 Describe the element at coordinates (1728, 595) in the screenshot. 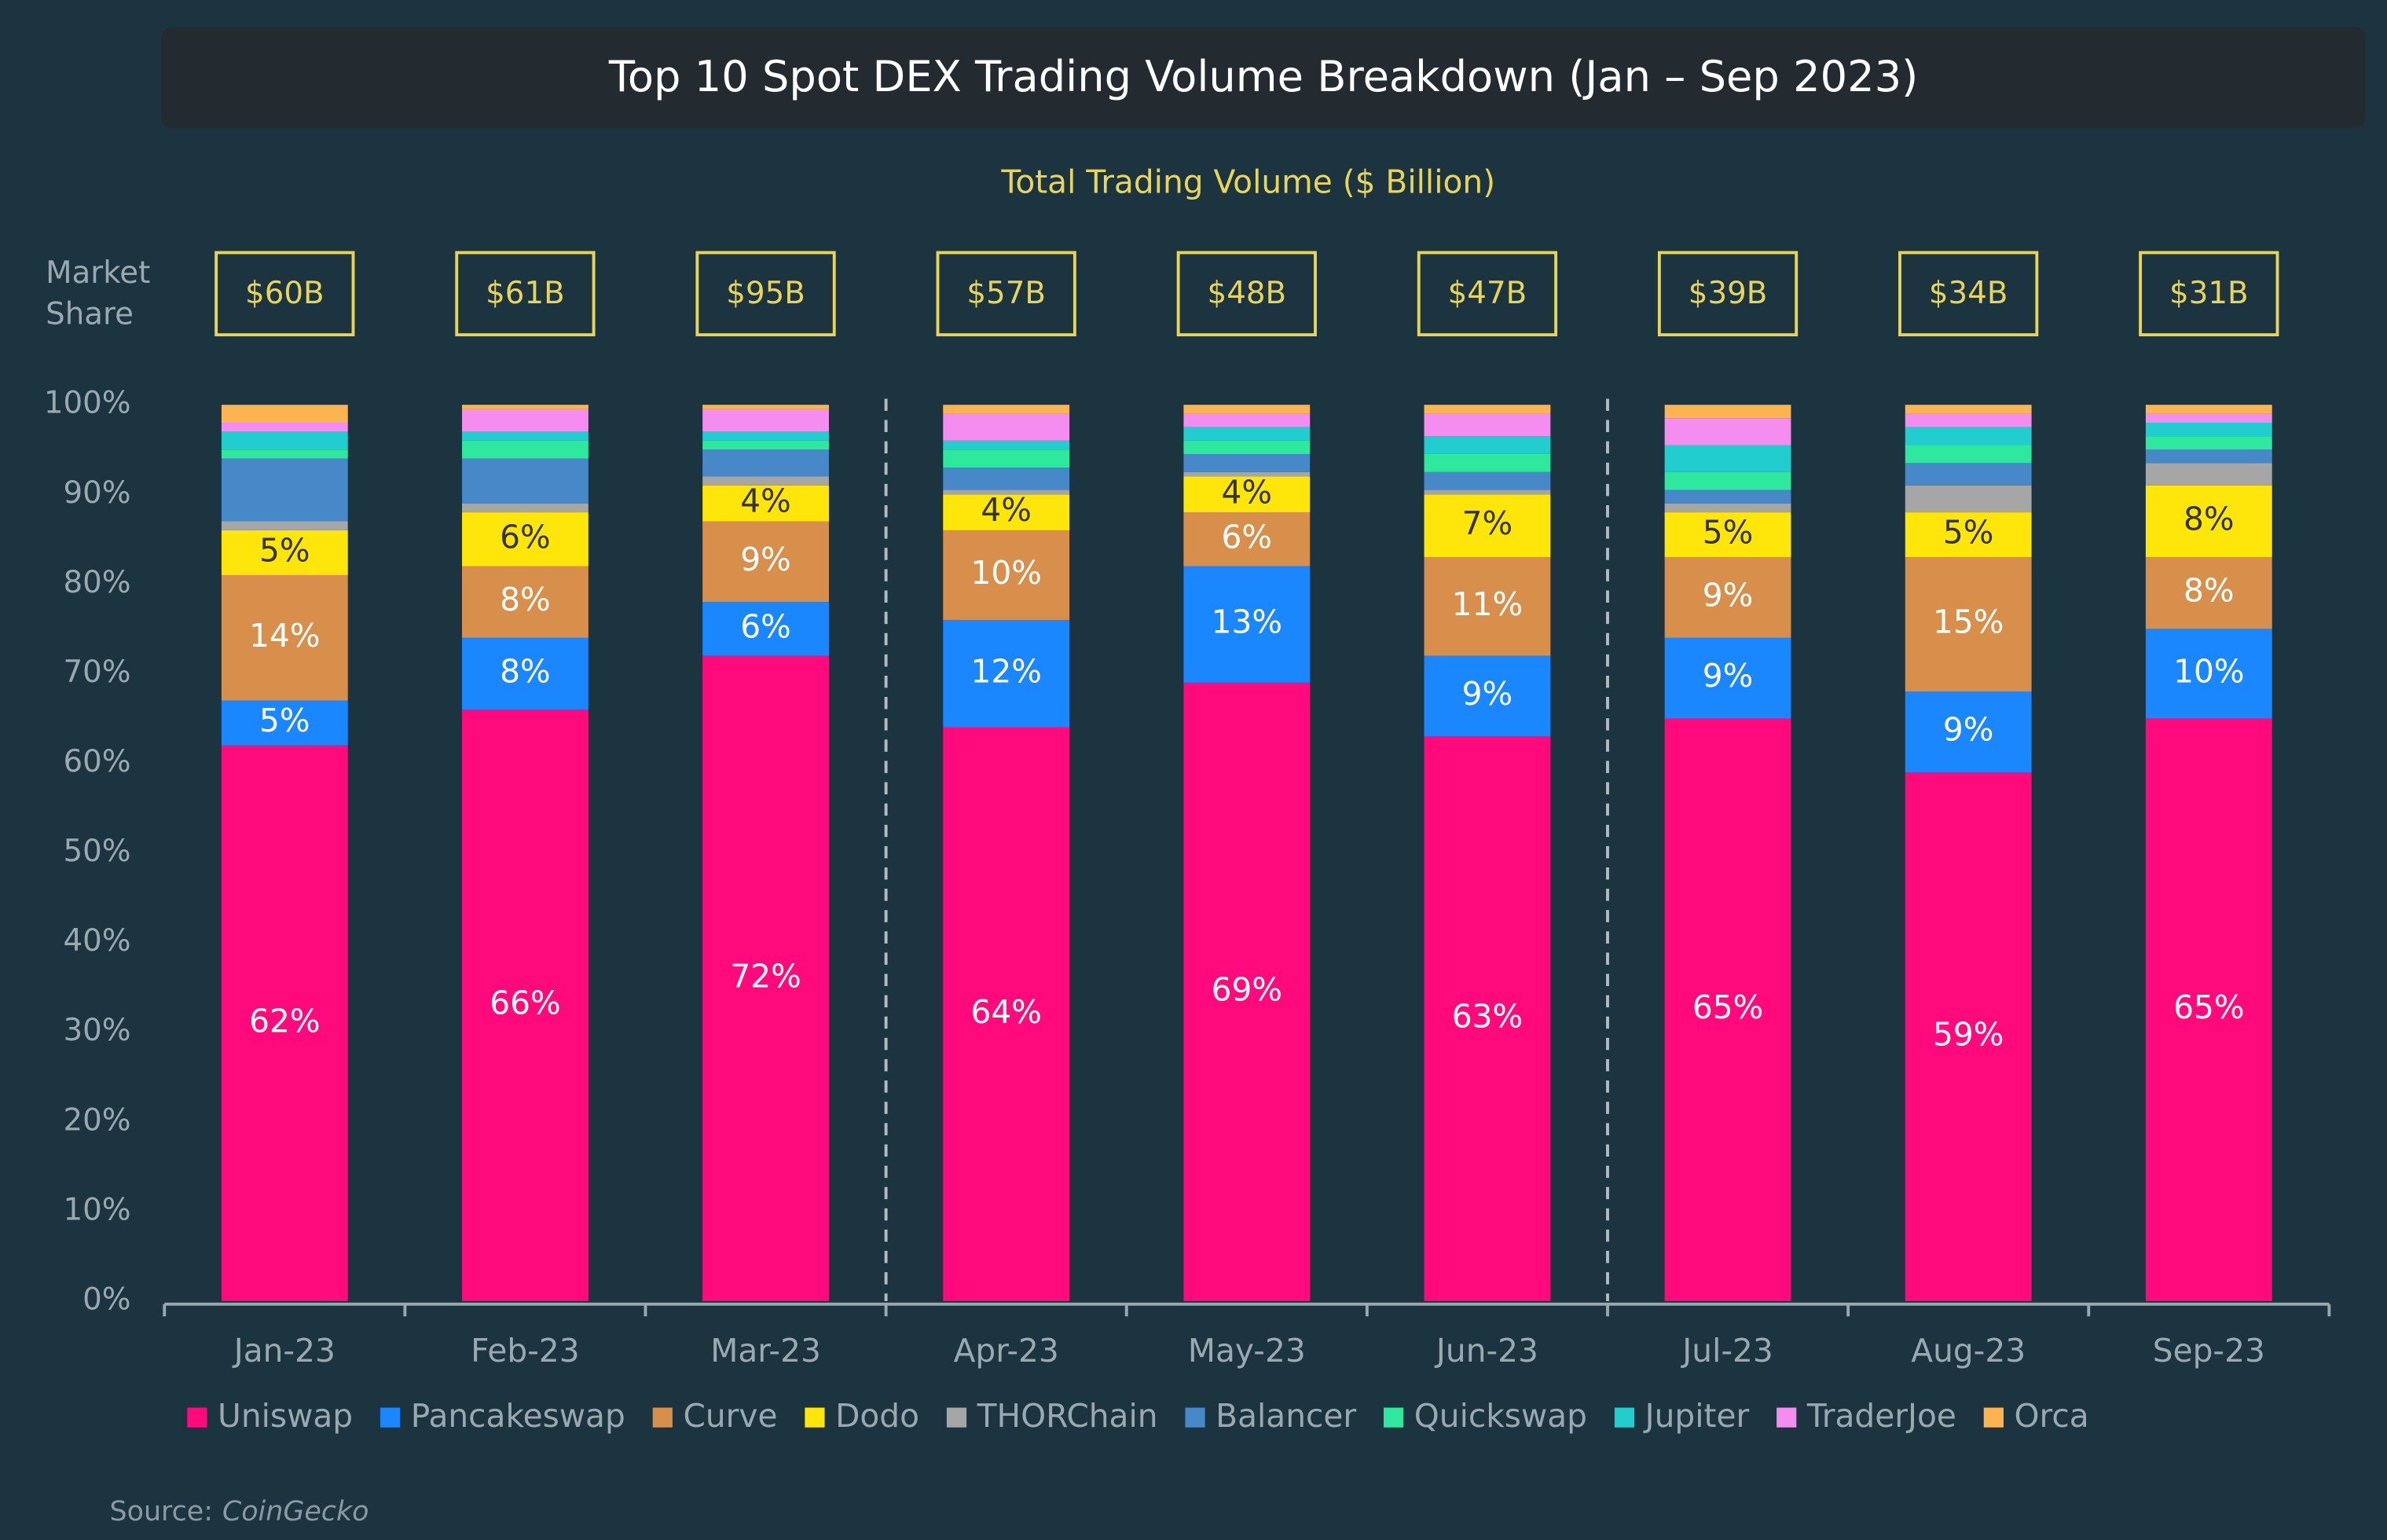

I see `value-label: 9%` at that location.